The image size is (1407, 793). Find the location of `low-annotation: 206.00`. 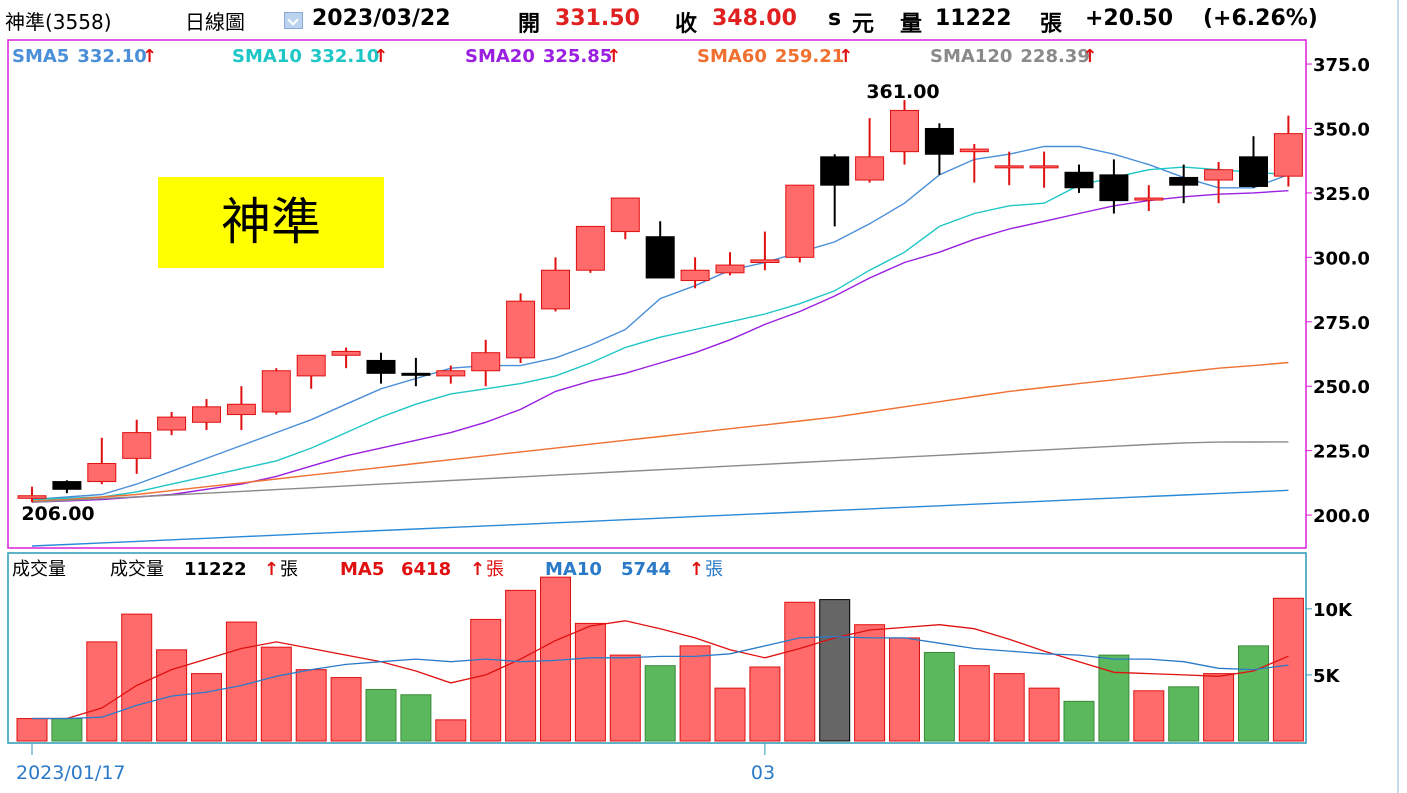

low-annotation: 206.00 is located at coordinates (57, 514).